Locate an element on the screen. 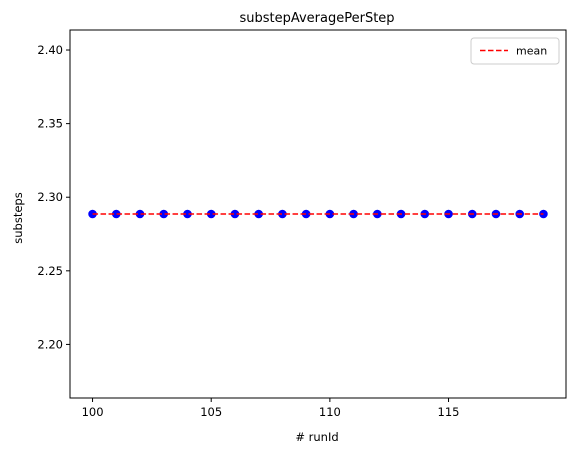  legend-mean-label: mean is located at coordinates (531, 51).